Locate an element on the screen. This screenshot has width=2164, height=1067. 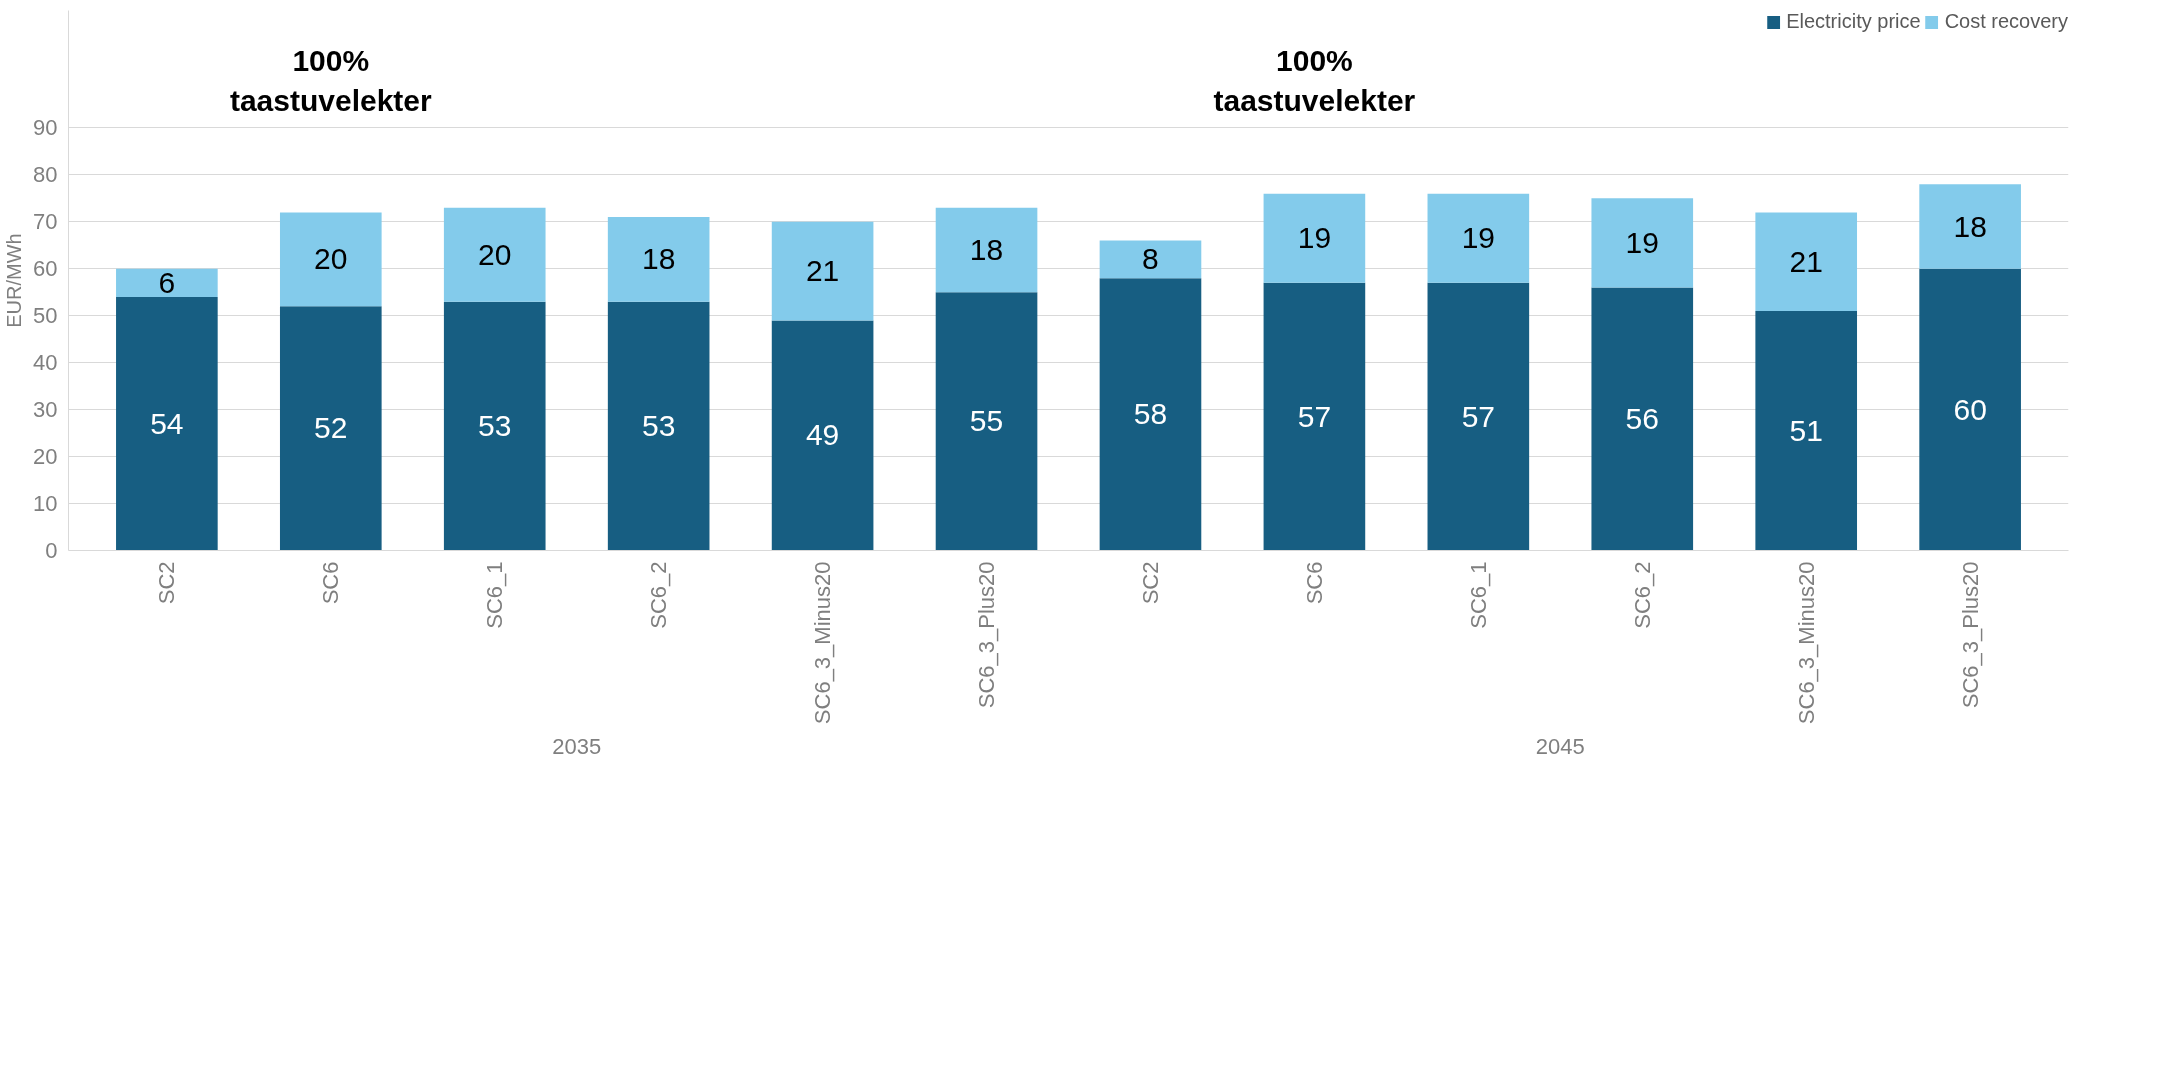
data-label: 58 is located at coordinates (1150, 414).